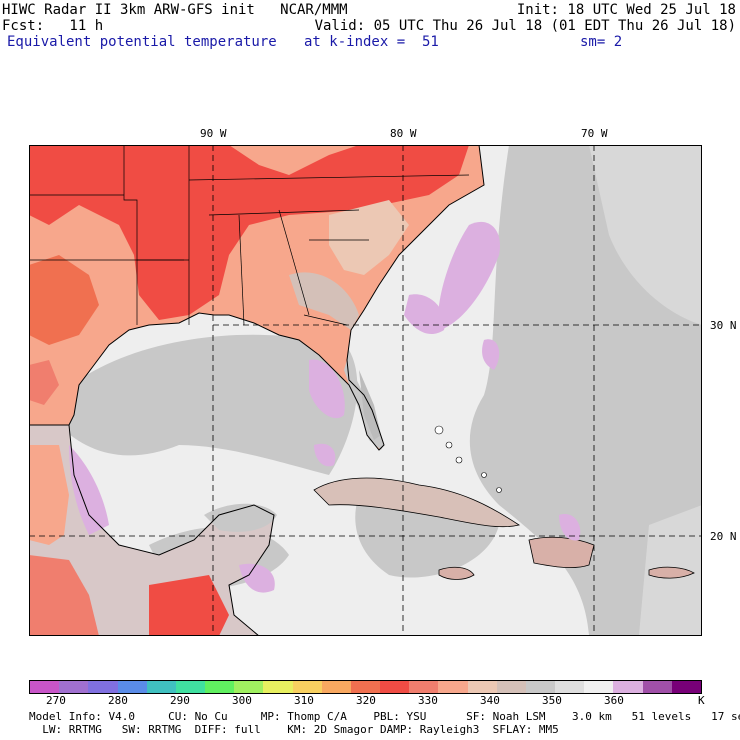 Image resolution: width=740 pixels, height=740 pixels. What do you see at coordinates (213, 133) in the screenshot?
I see `lon-label-90w: 90 W` at bounding box center [213, 133].